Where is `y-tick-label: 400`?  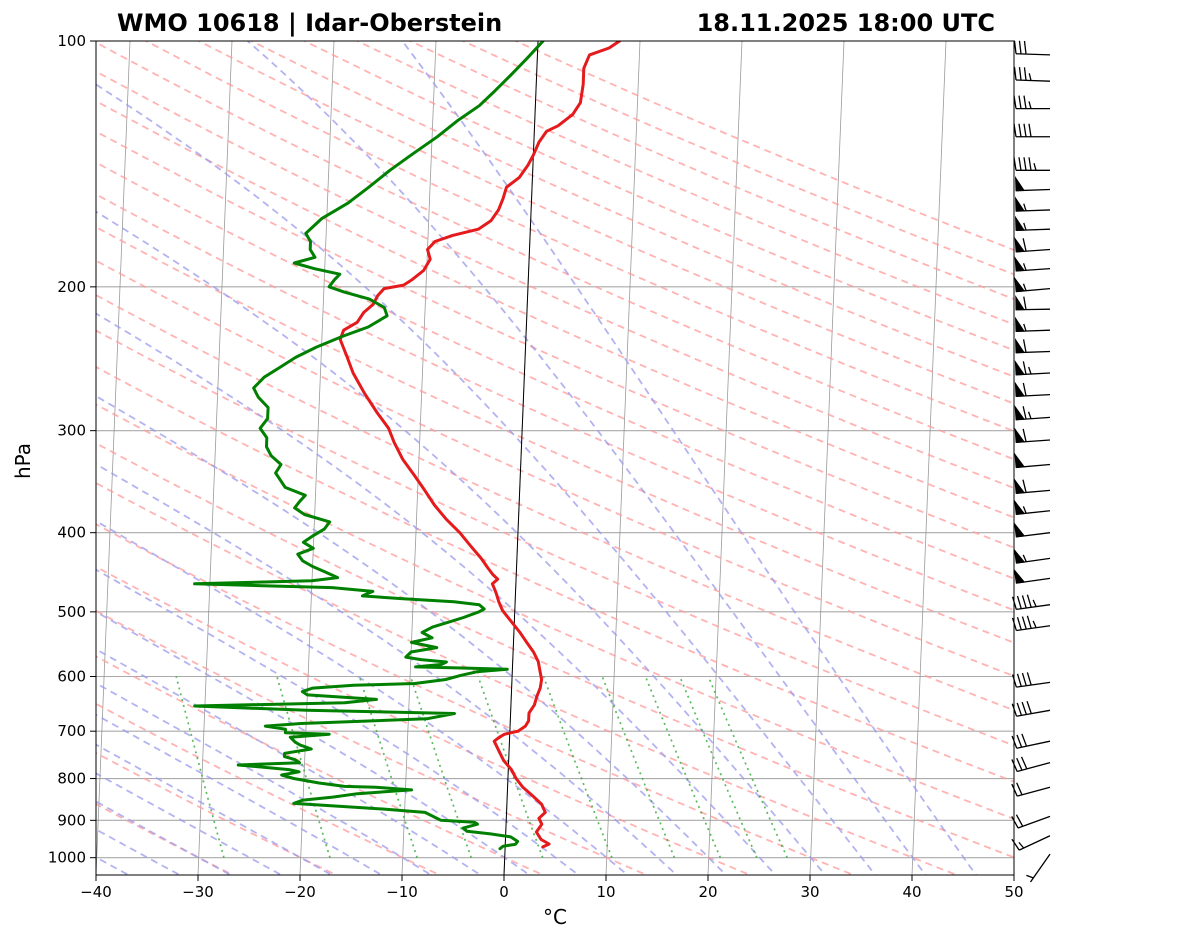
y-tick-label: 400 is located at coordinates (71, 533).